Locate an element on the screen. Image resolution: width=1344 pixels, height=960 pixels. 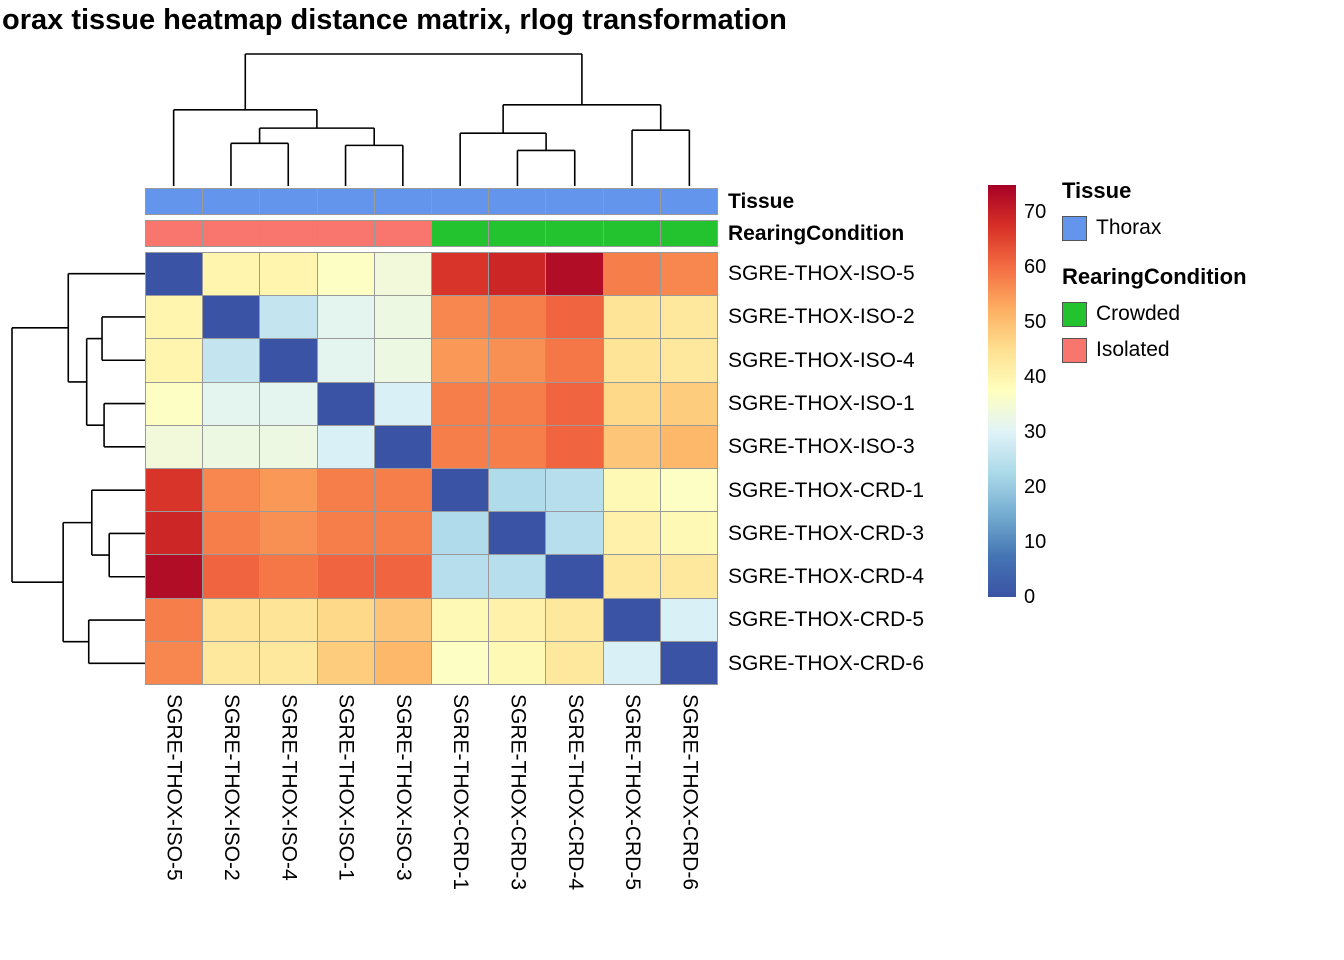
row-label: SGRE-THOX-ISO-4 is located at coordinates (821, 360).